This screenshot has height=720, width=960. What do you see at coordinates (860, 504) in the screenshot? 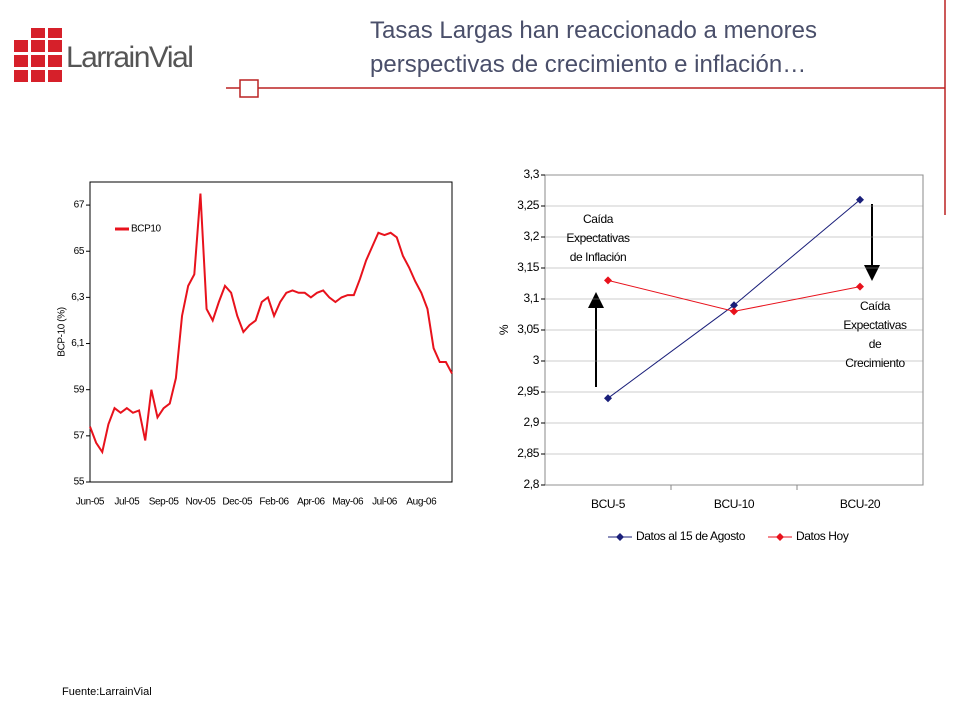
I see `x-tick-label: BCU-20` at bounding box center [860, 504].